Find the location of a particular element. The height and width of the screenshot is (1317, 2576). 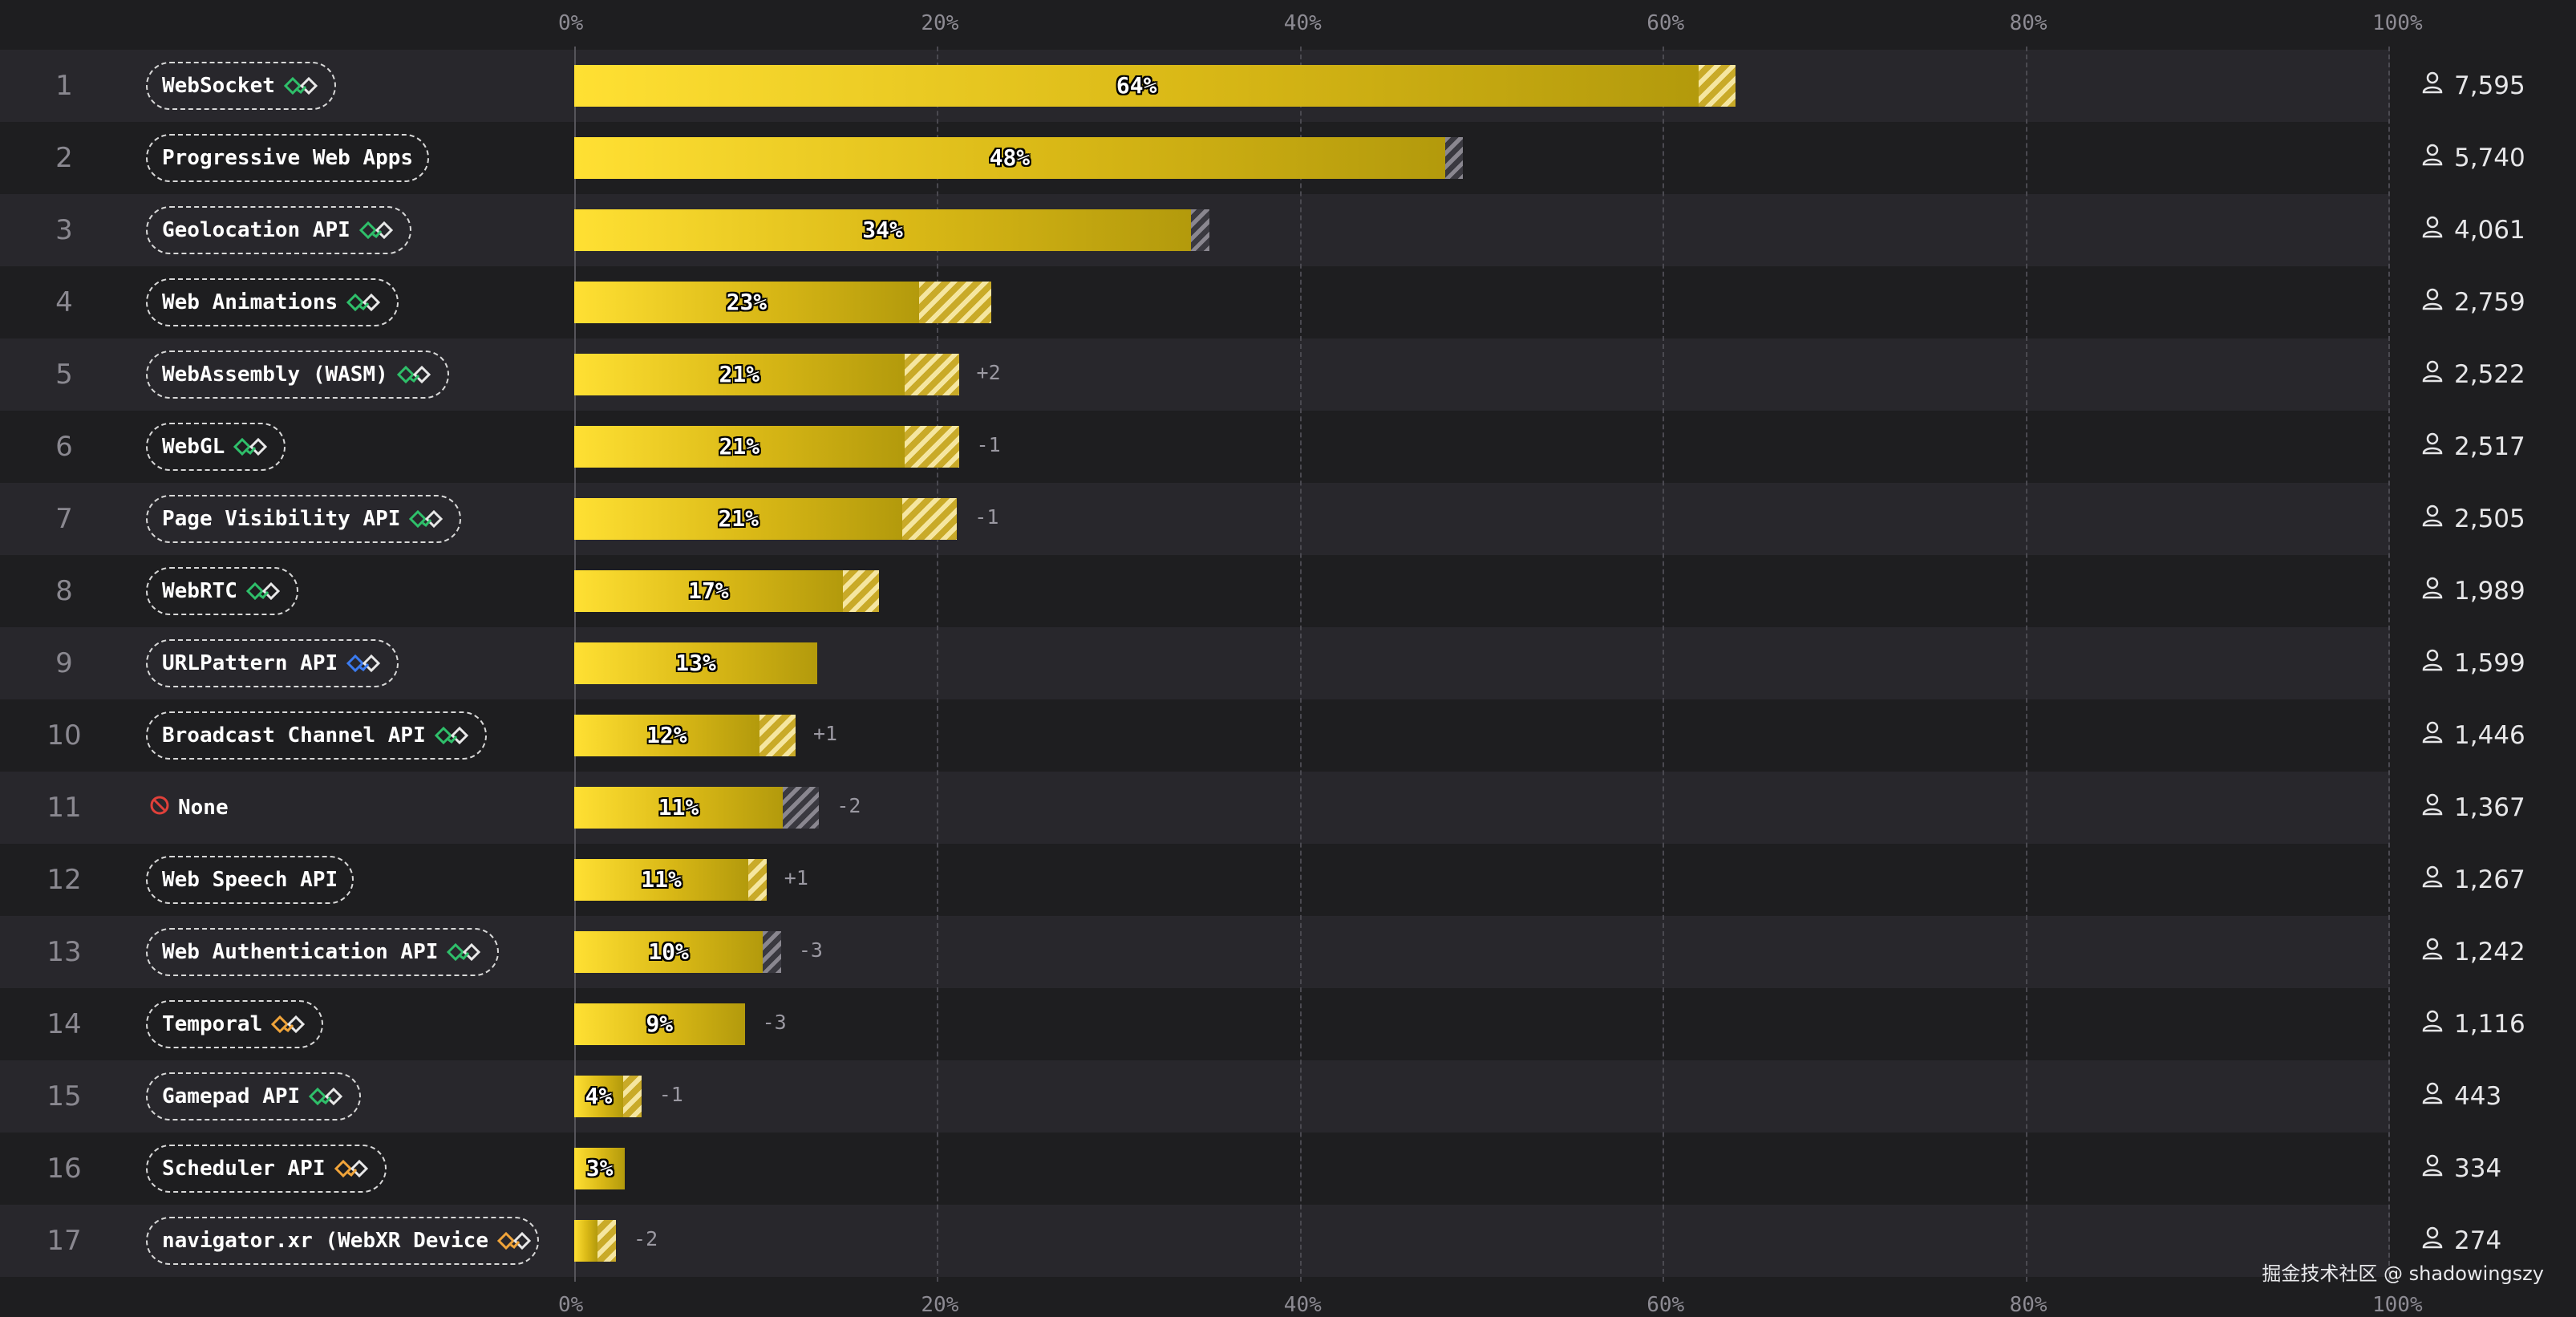

feature-label: Temporal is located at coordinates (235, 1024).